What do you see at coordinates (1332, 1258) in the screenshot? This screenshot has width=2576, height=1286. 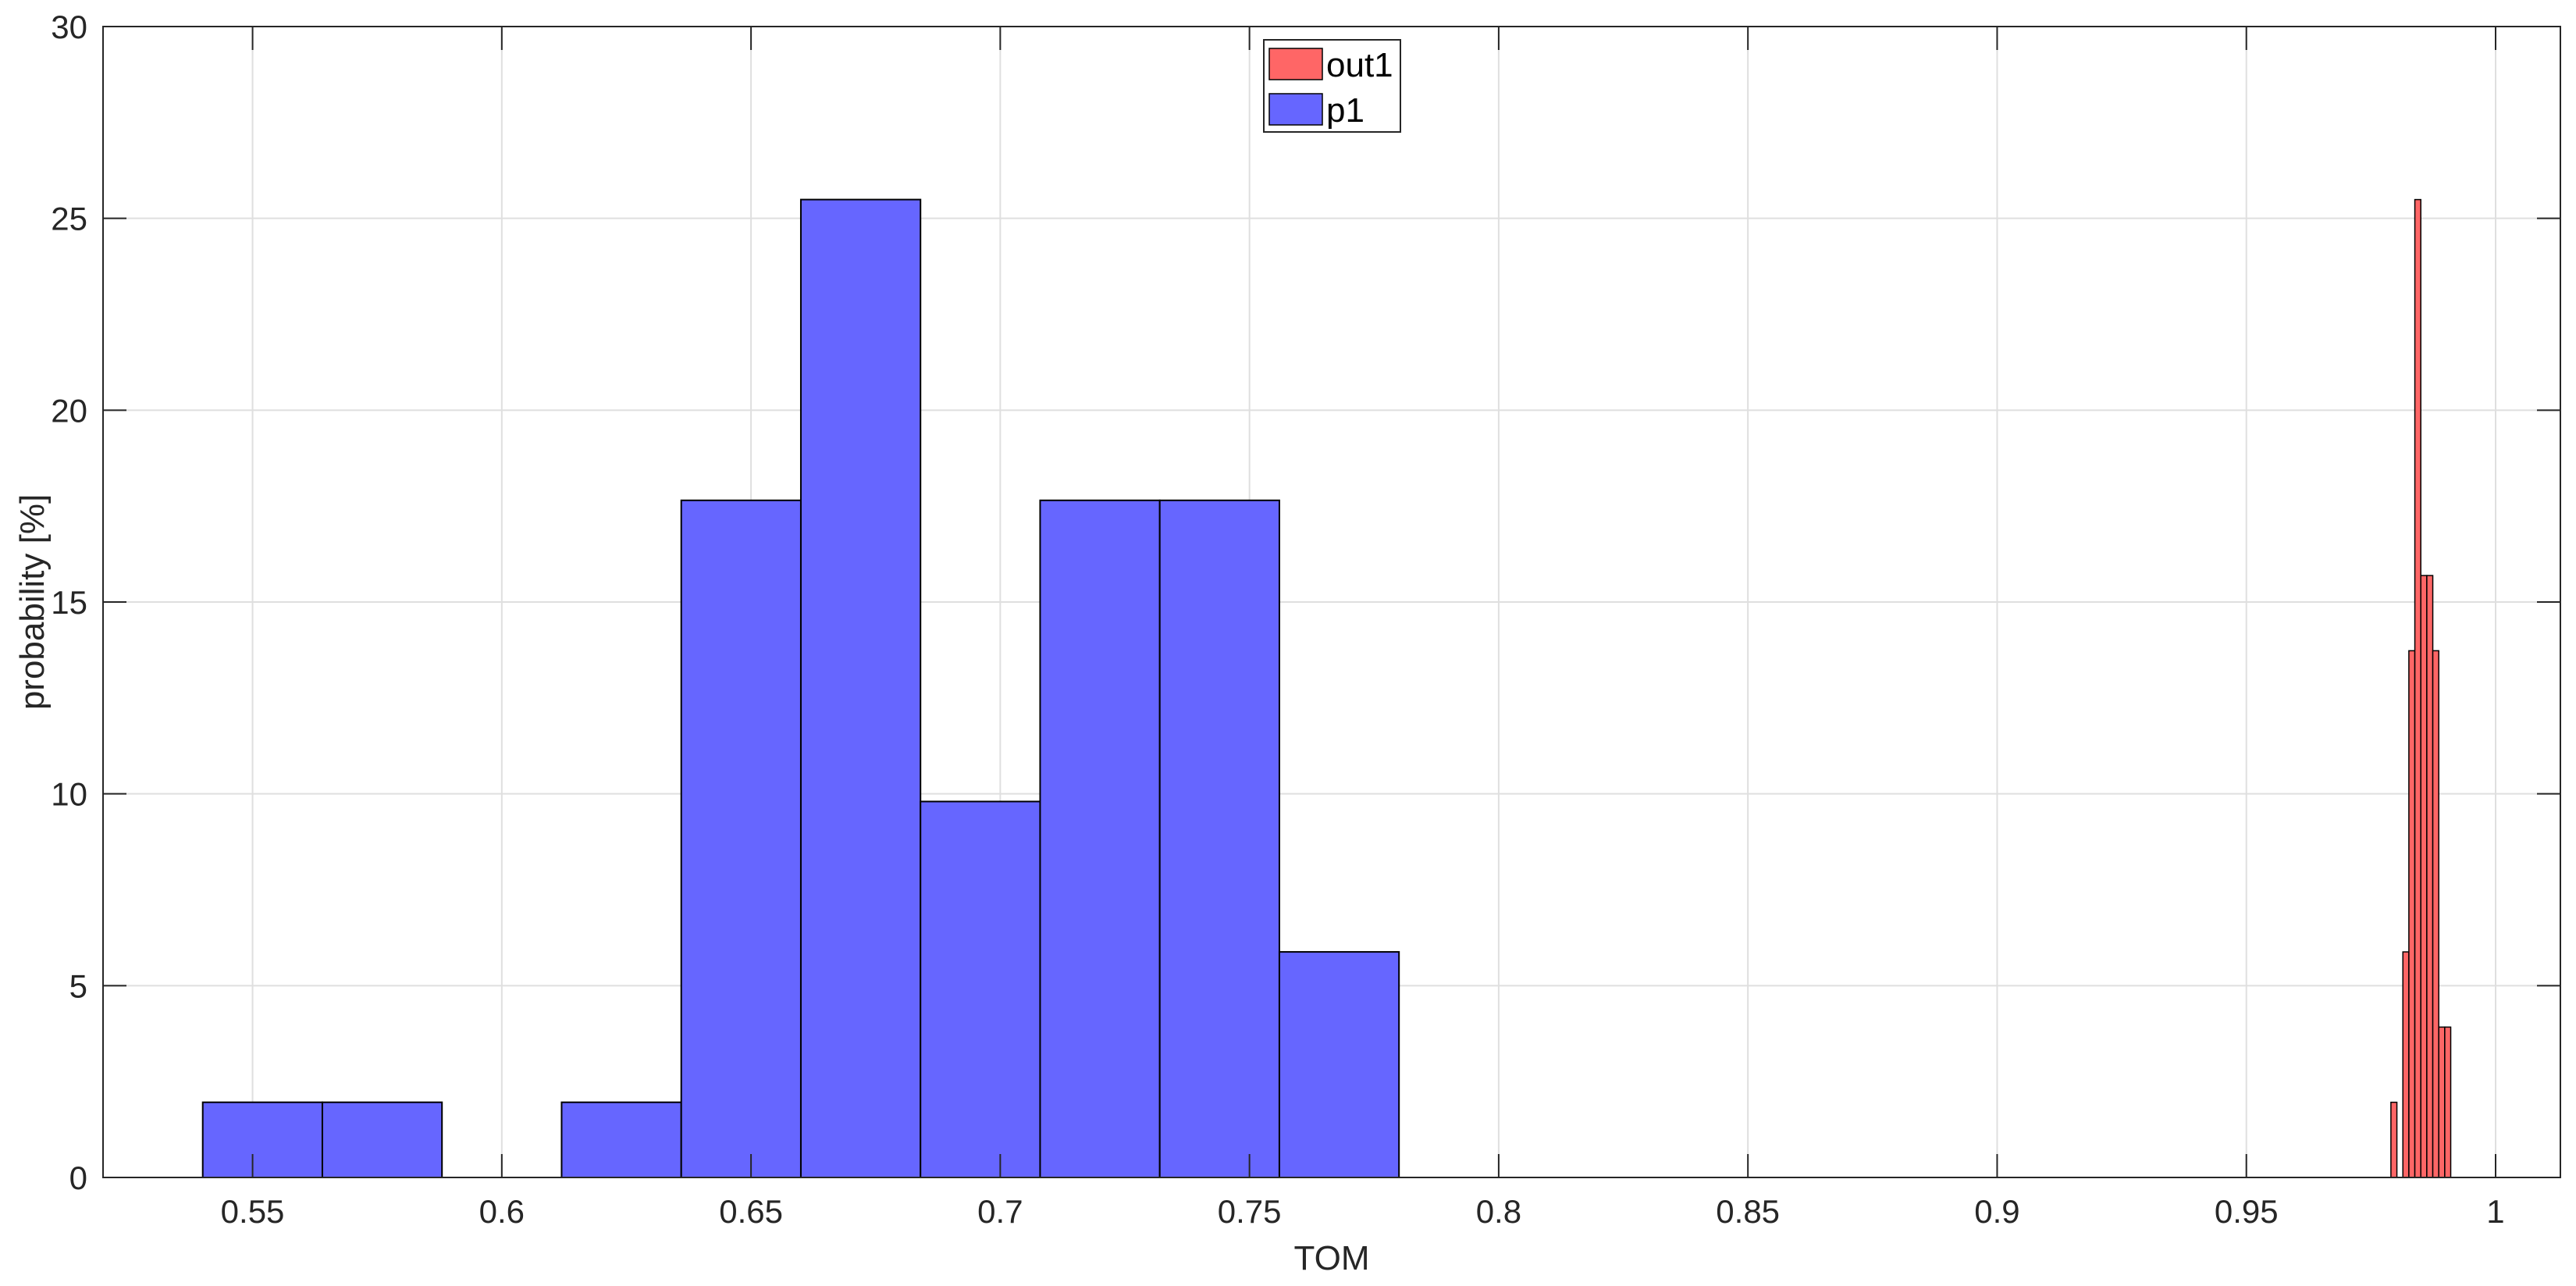 I see `x-axis-label: TOM` at bounding box center [1332, 1258].